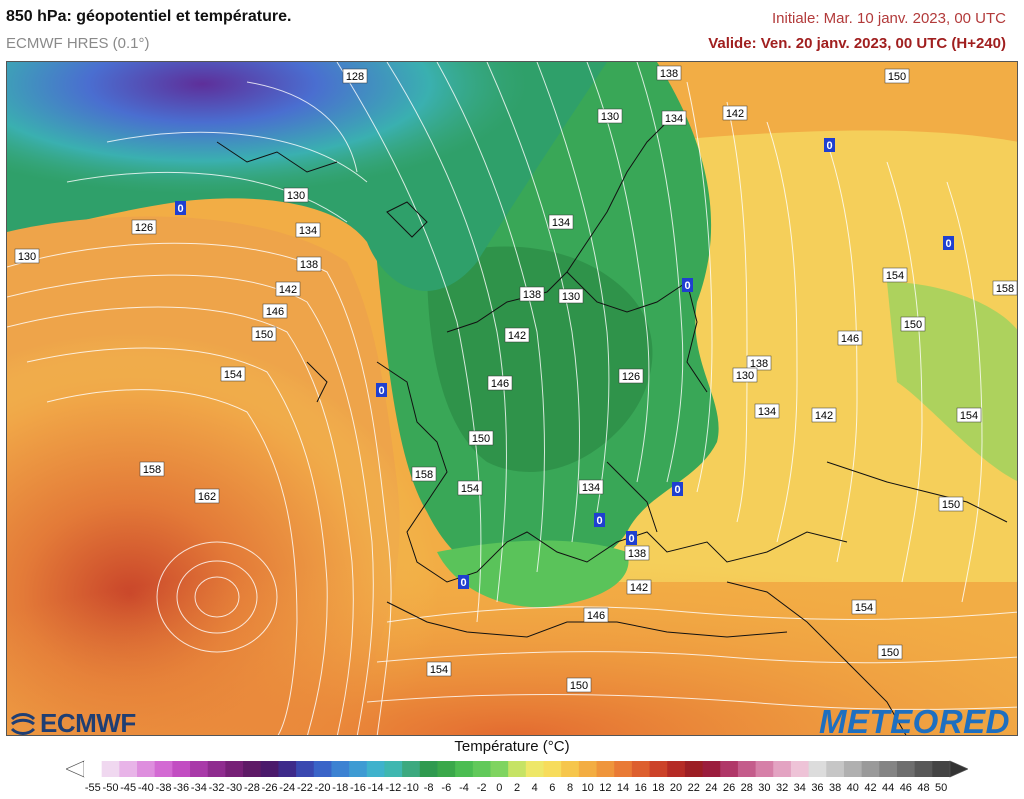 This screenshot has height=799, width=1024. I want to click on colorbar-tick-label: -40, so click(145, 788).